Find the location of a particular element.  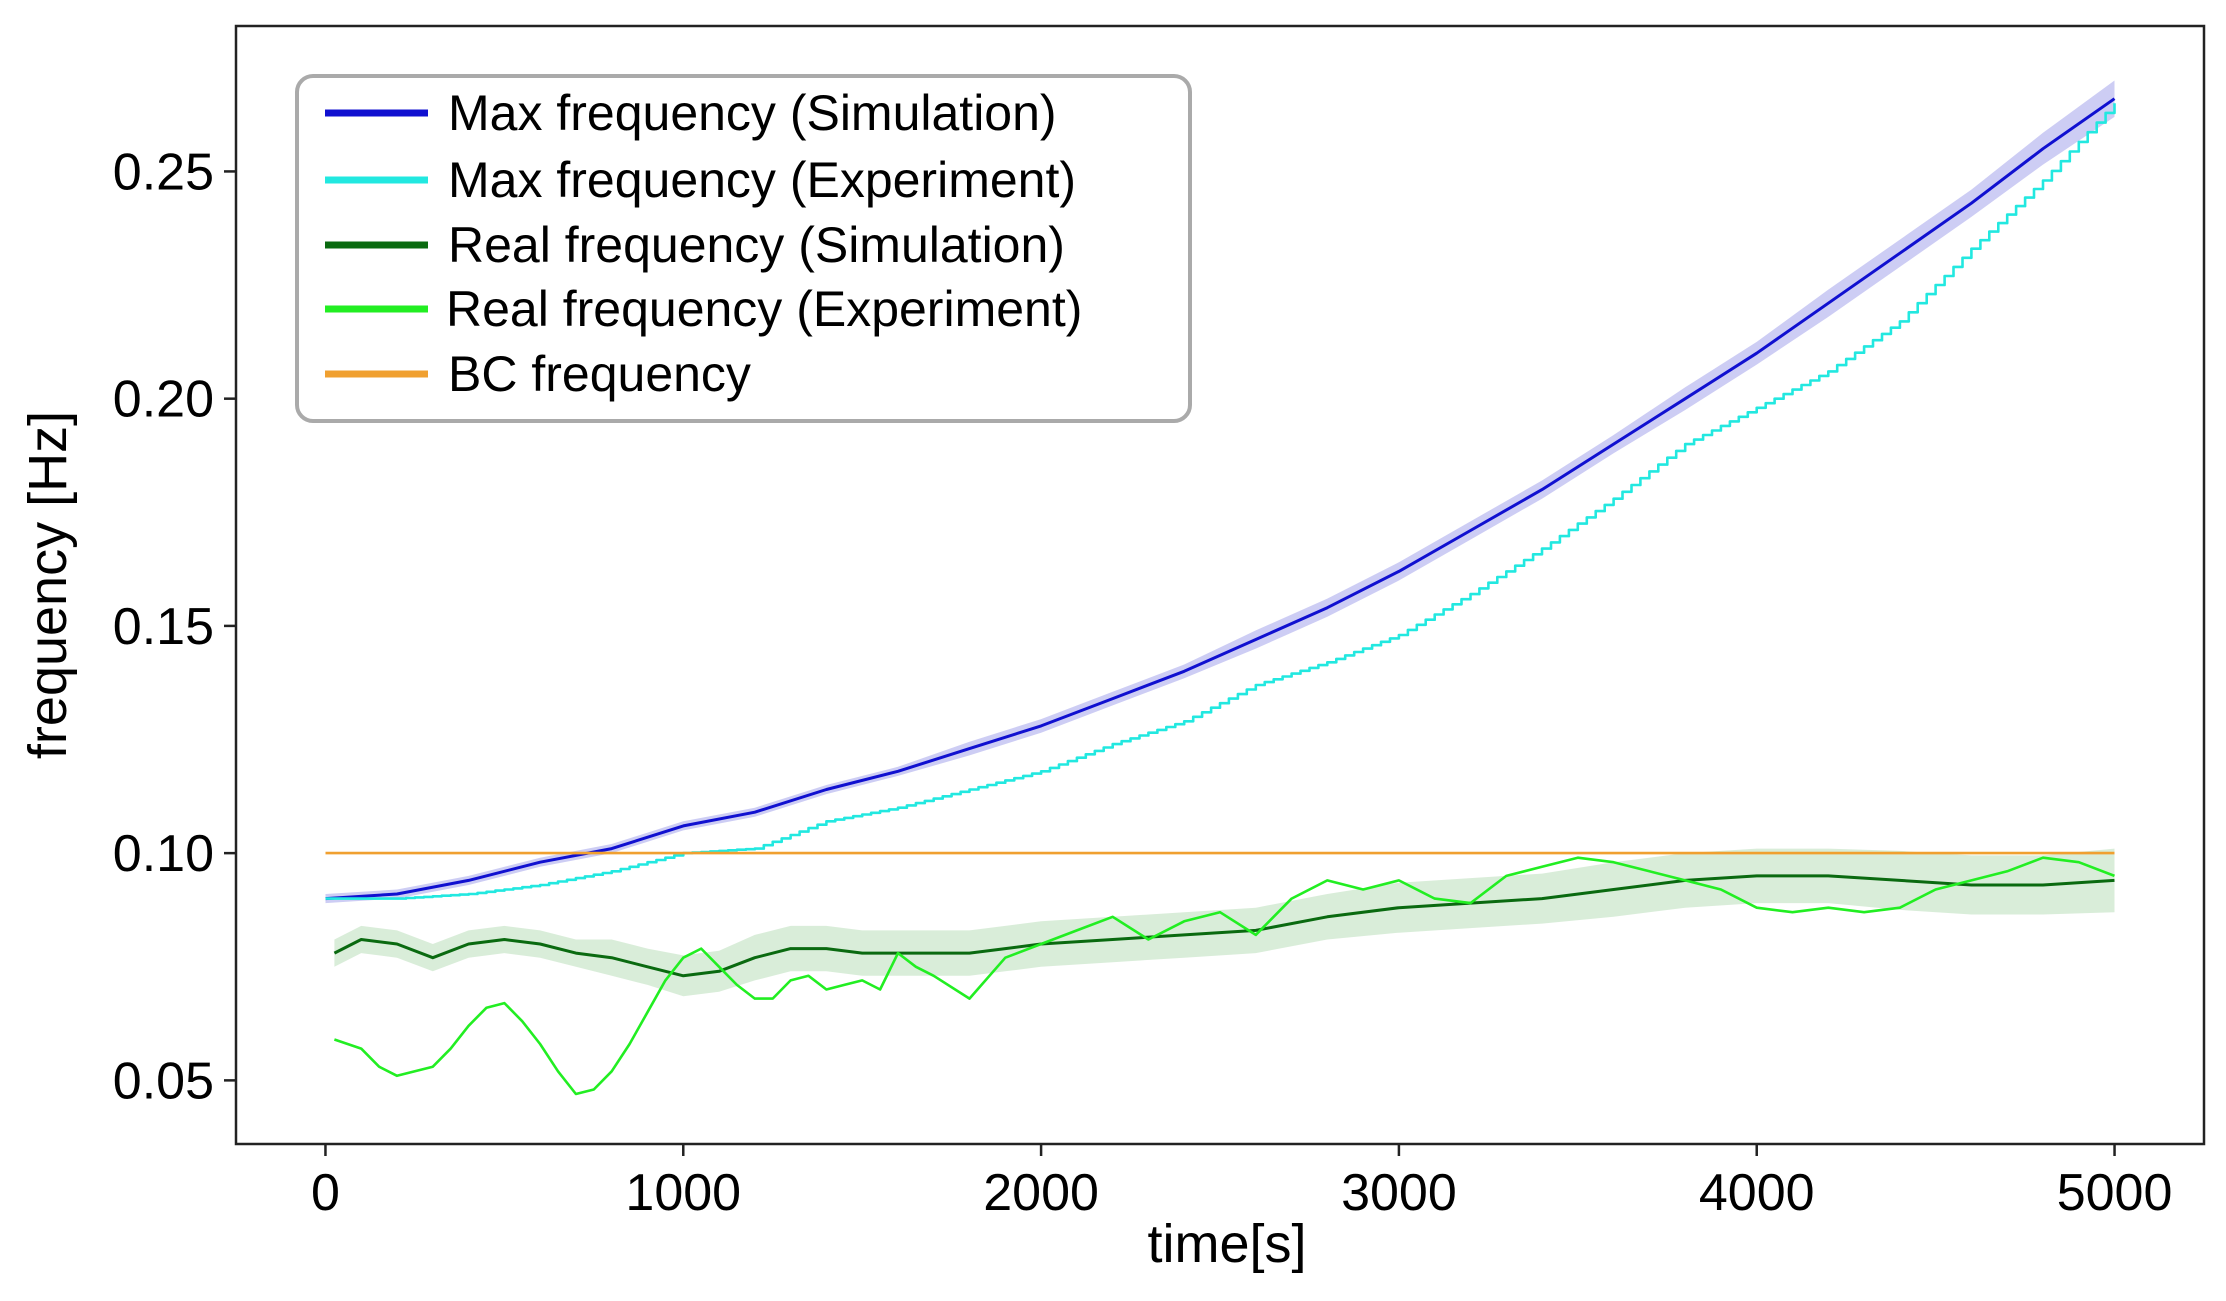

x-tick-label: 1000 is located at coordinates (683, 1193).